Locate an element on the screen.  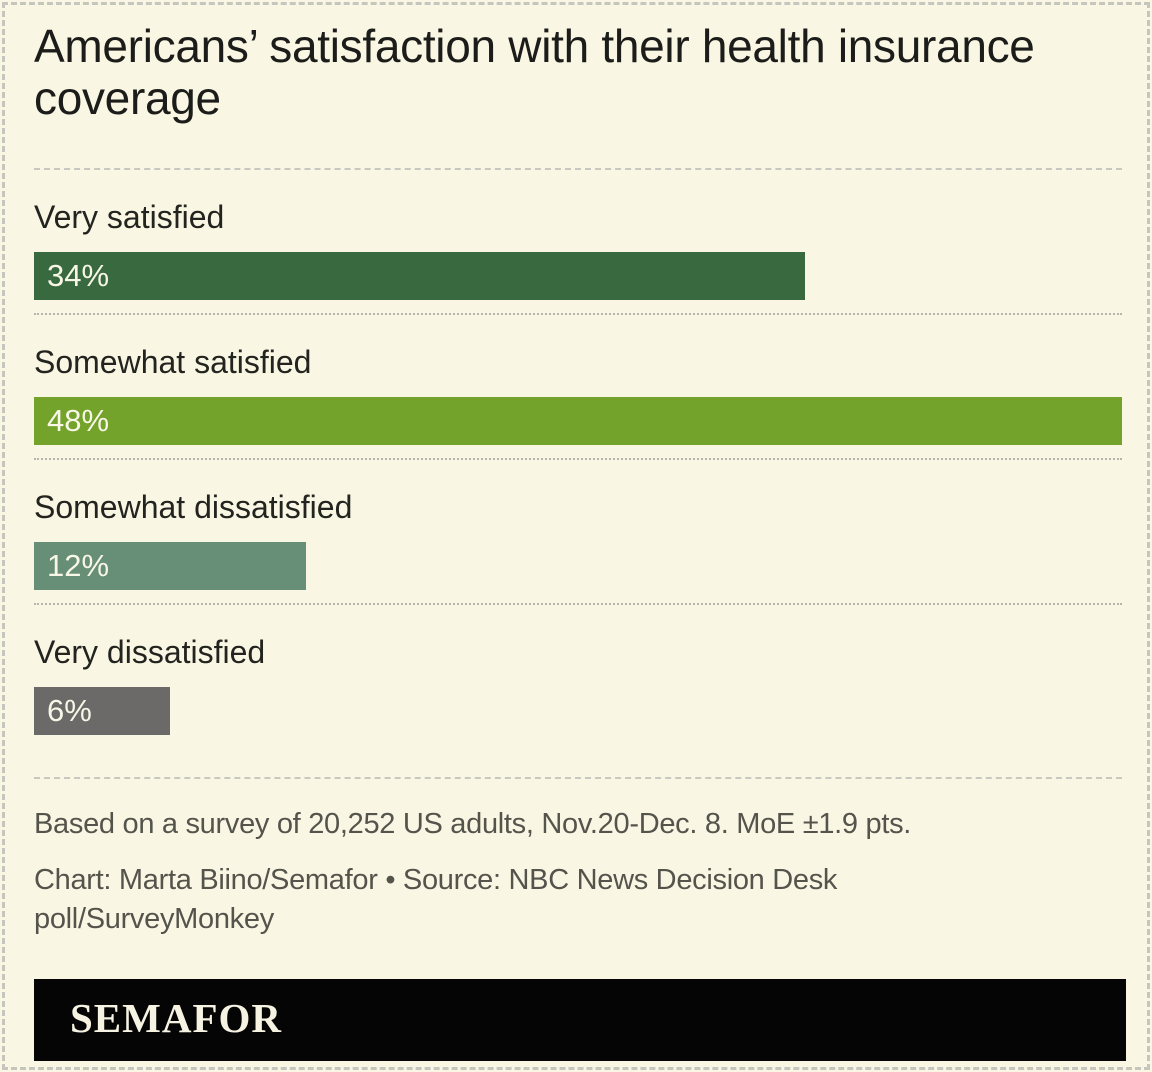
bar-very-dissatisfied: 6% is located at coordinates (102, 711).